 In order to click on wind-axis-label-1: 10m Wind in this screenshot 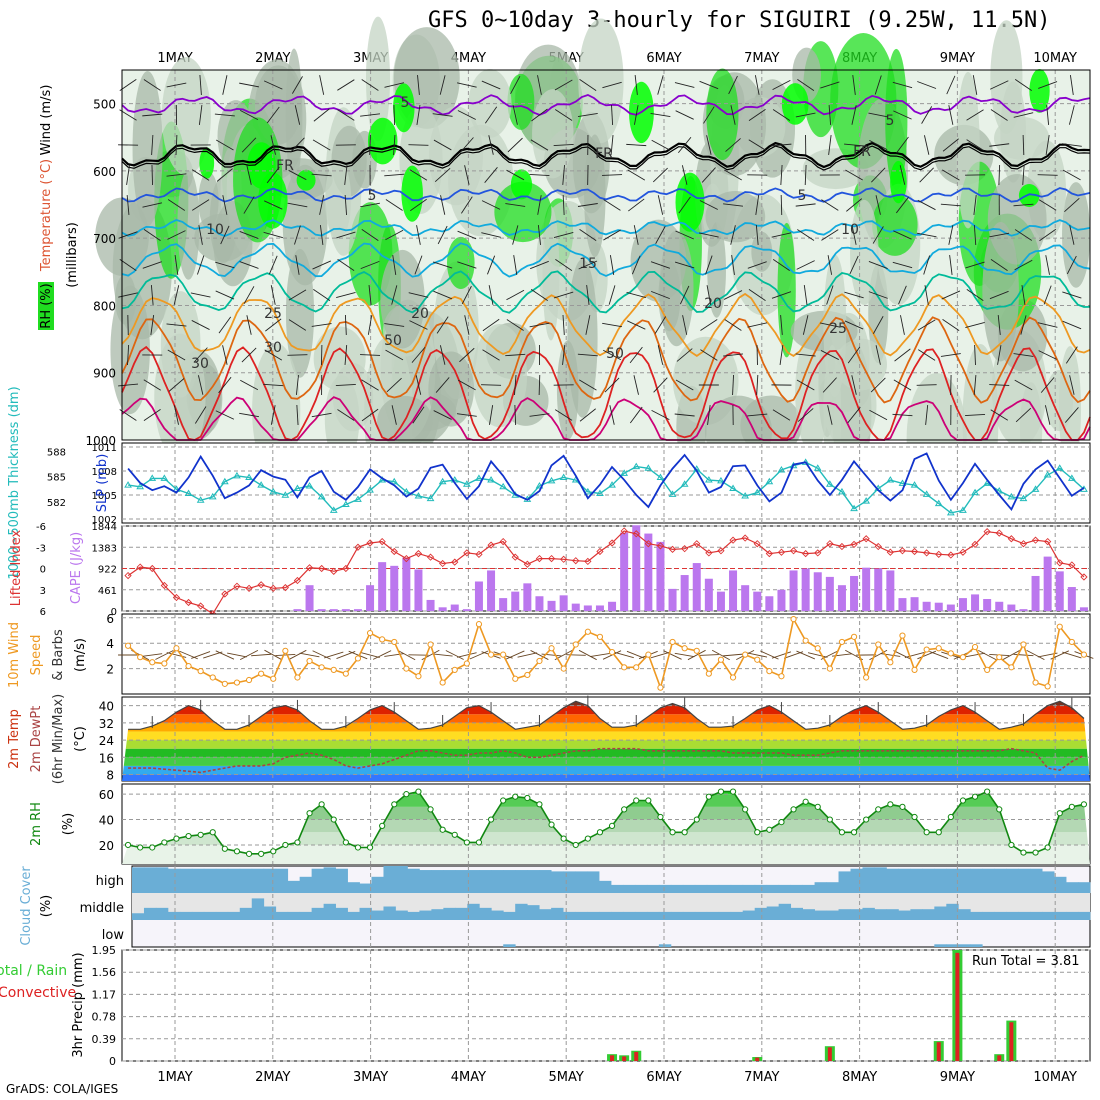, I will do `click(14, 655)`.